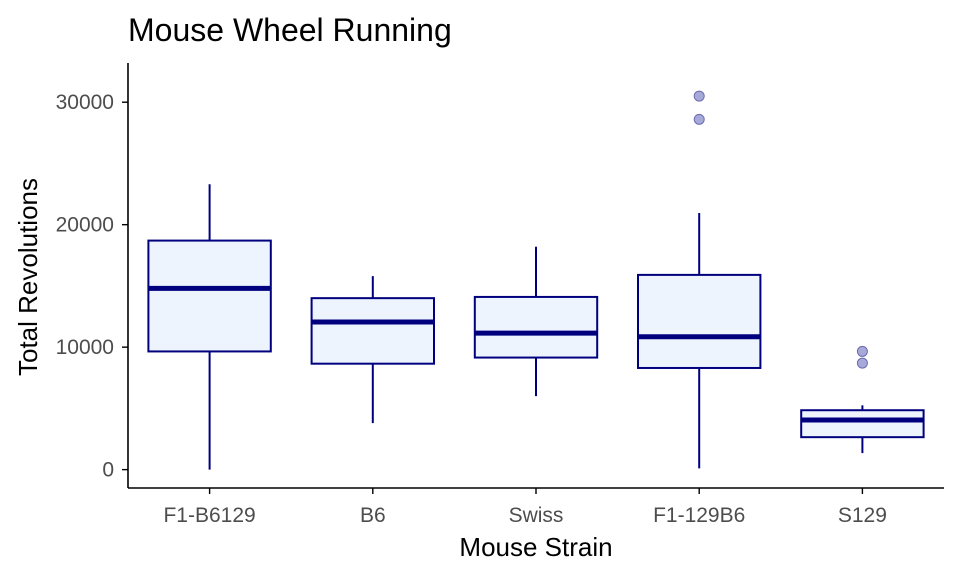  I want to click on x-tick-label: Swiss, so click(536, 515).